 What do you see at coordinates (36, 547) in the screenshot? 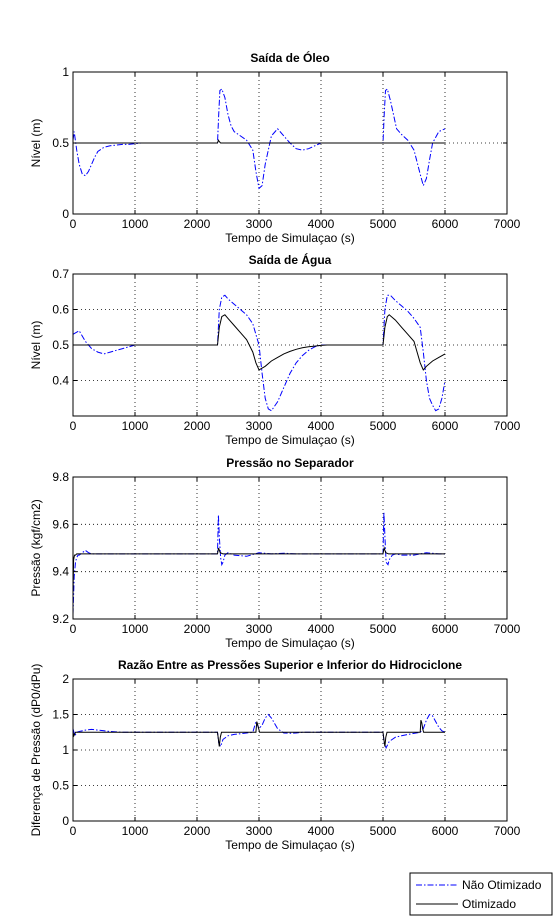
I see `y-axis-label: Pressão (kgf/cm2)` at bounding box center [36, 547].